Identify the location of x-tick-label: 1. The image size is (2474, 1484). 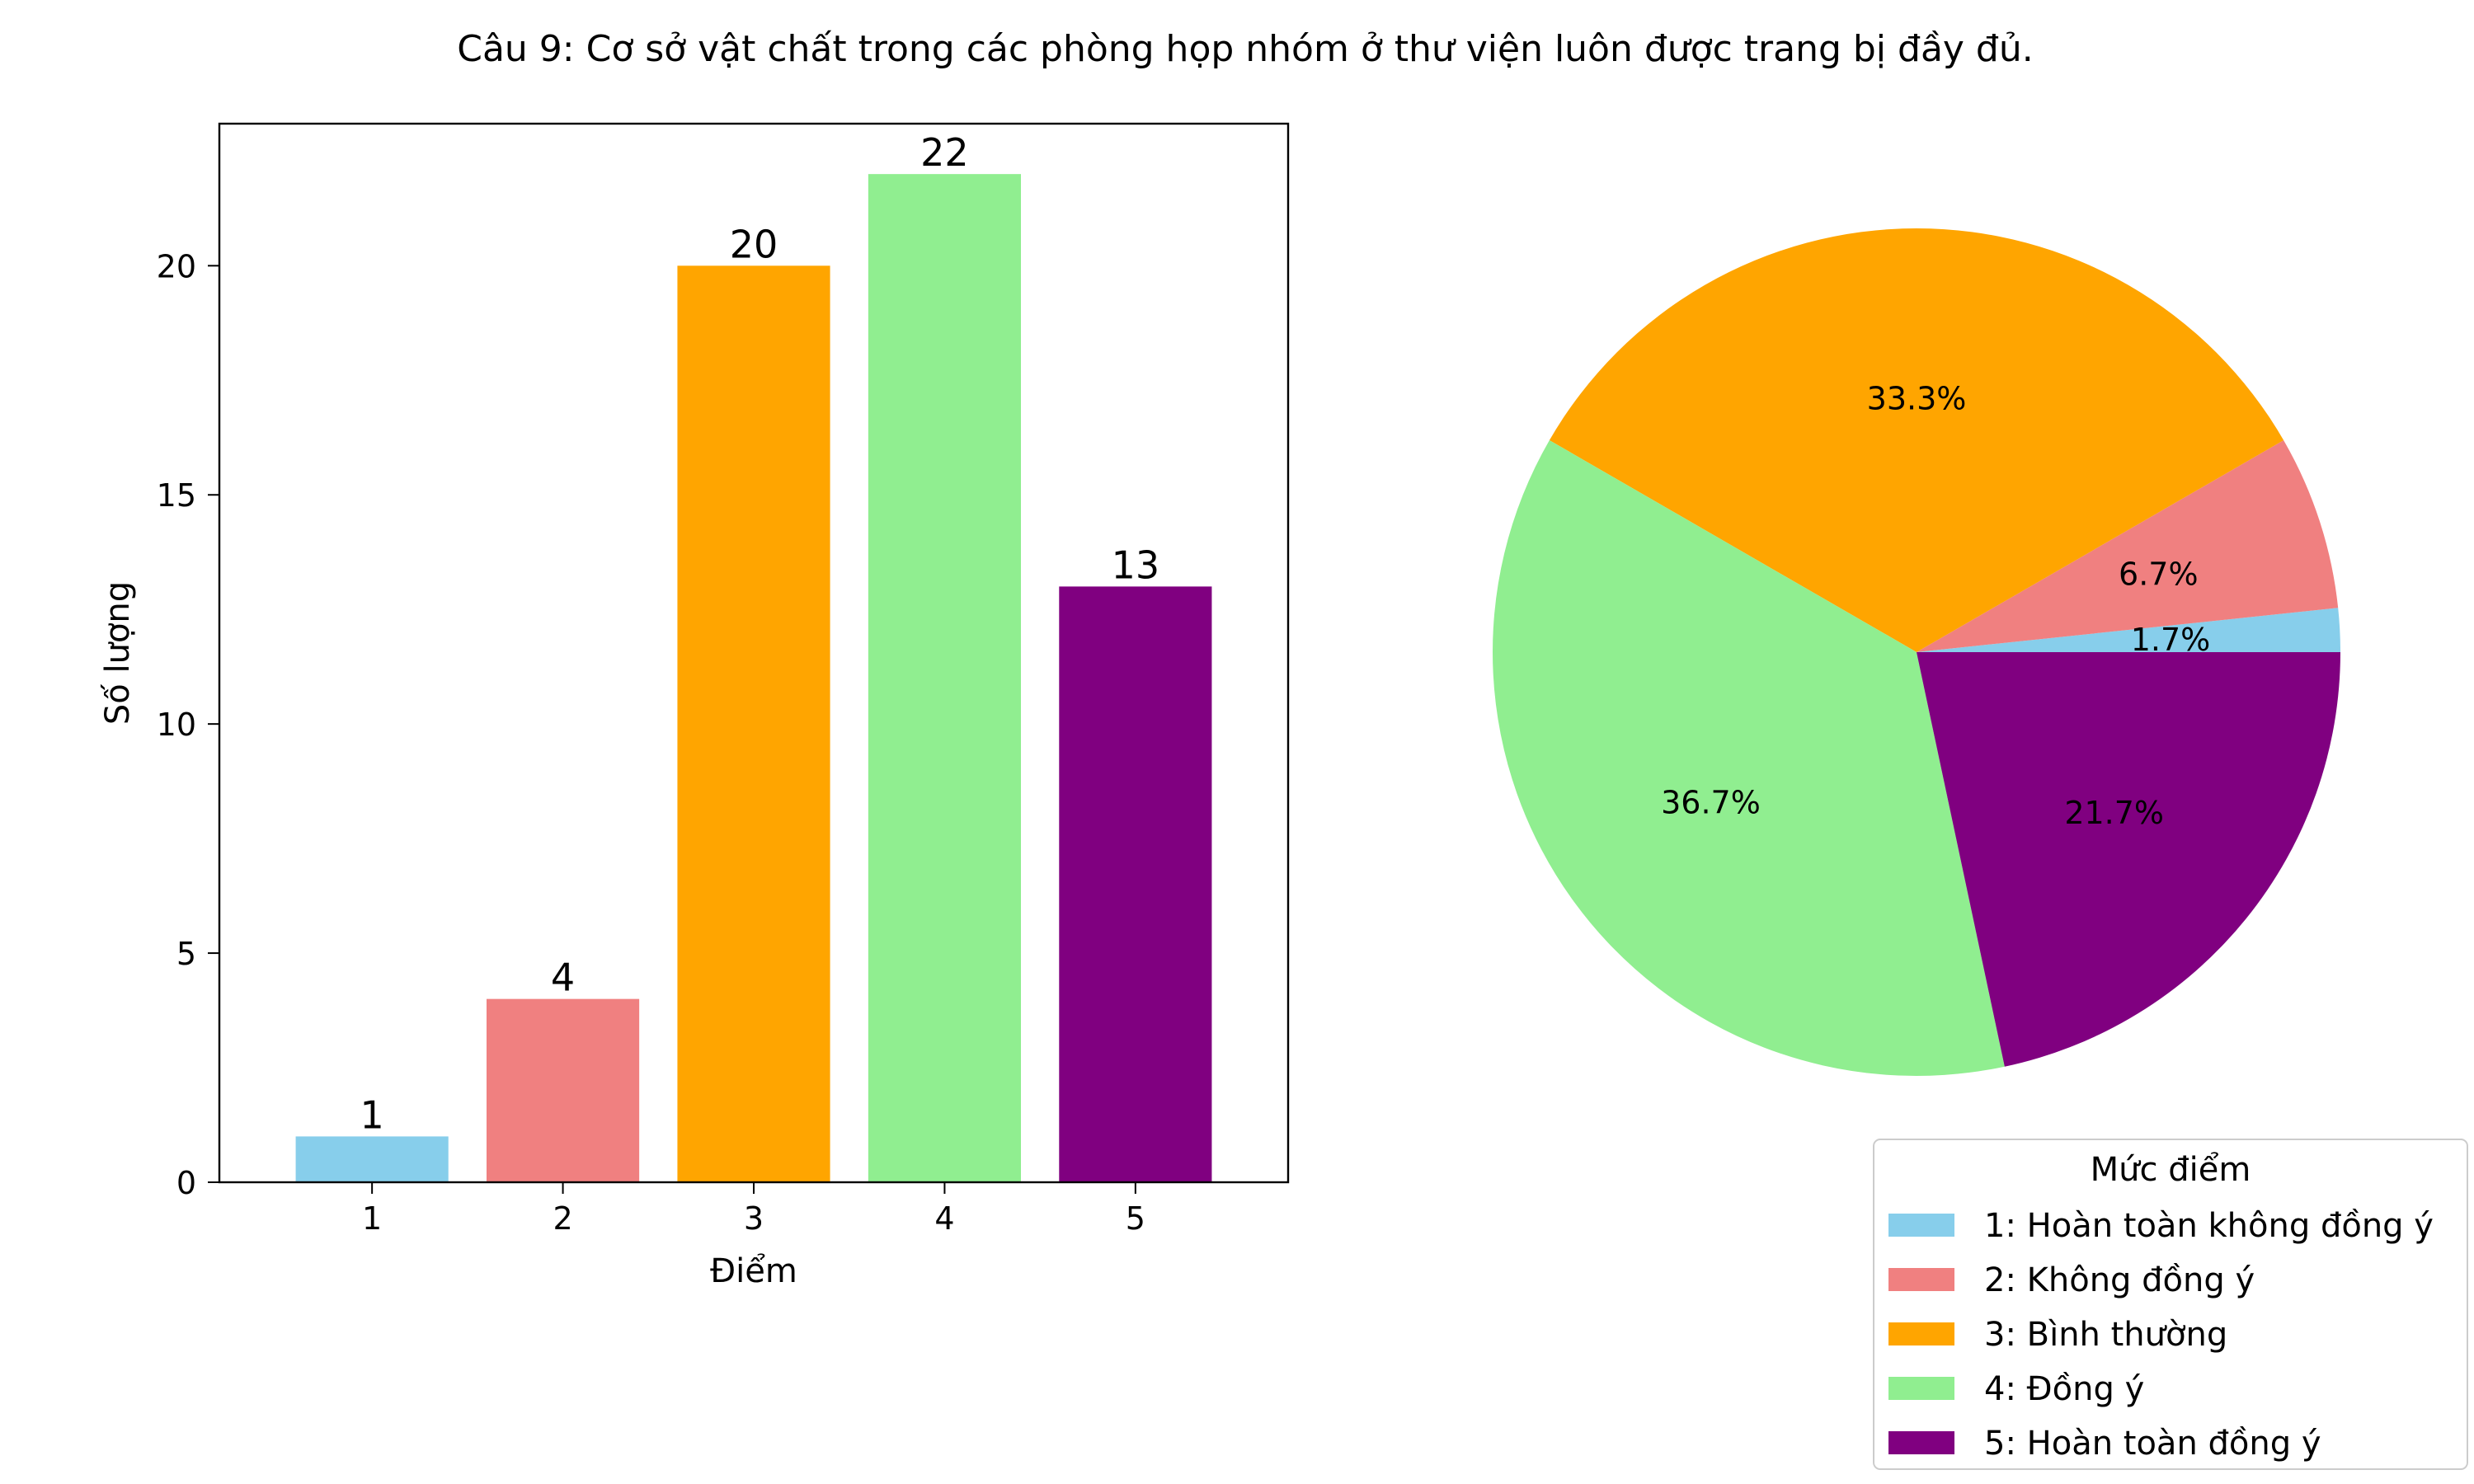
(372, 1218).